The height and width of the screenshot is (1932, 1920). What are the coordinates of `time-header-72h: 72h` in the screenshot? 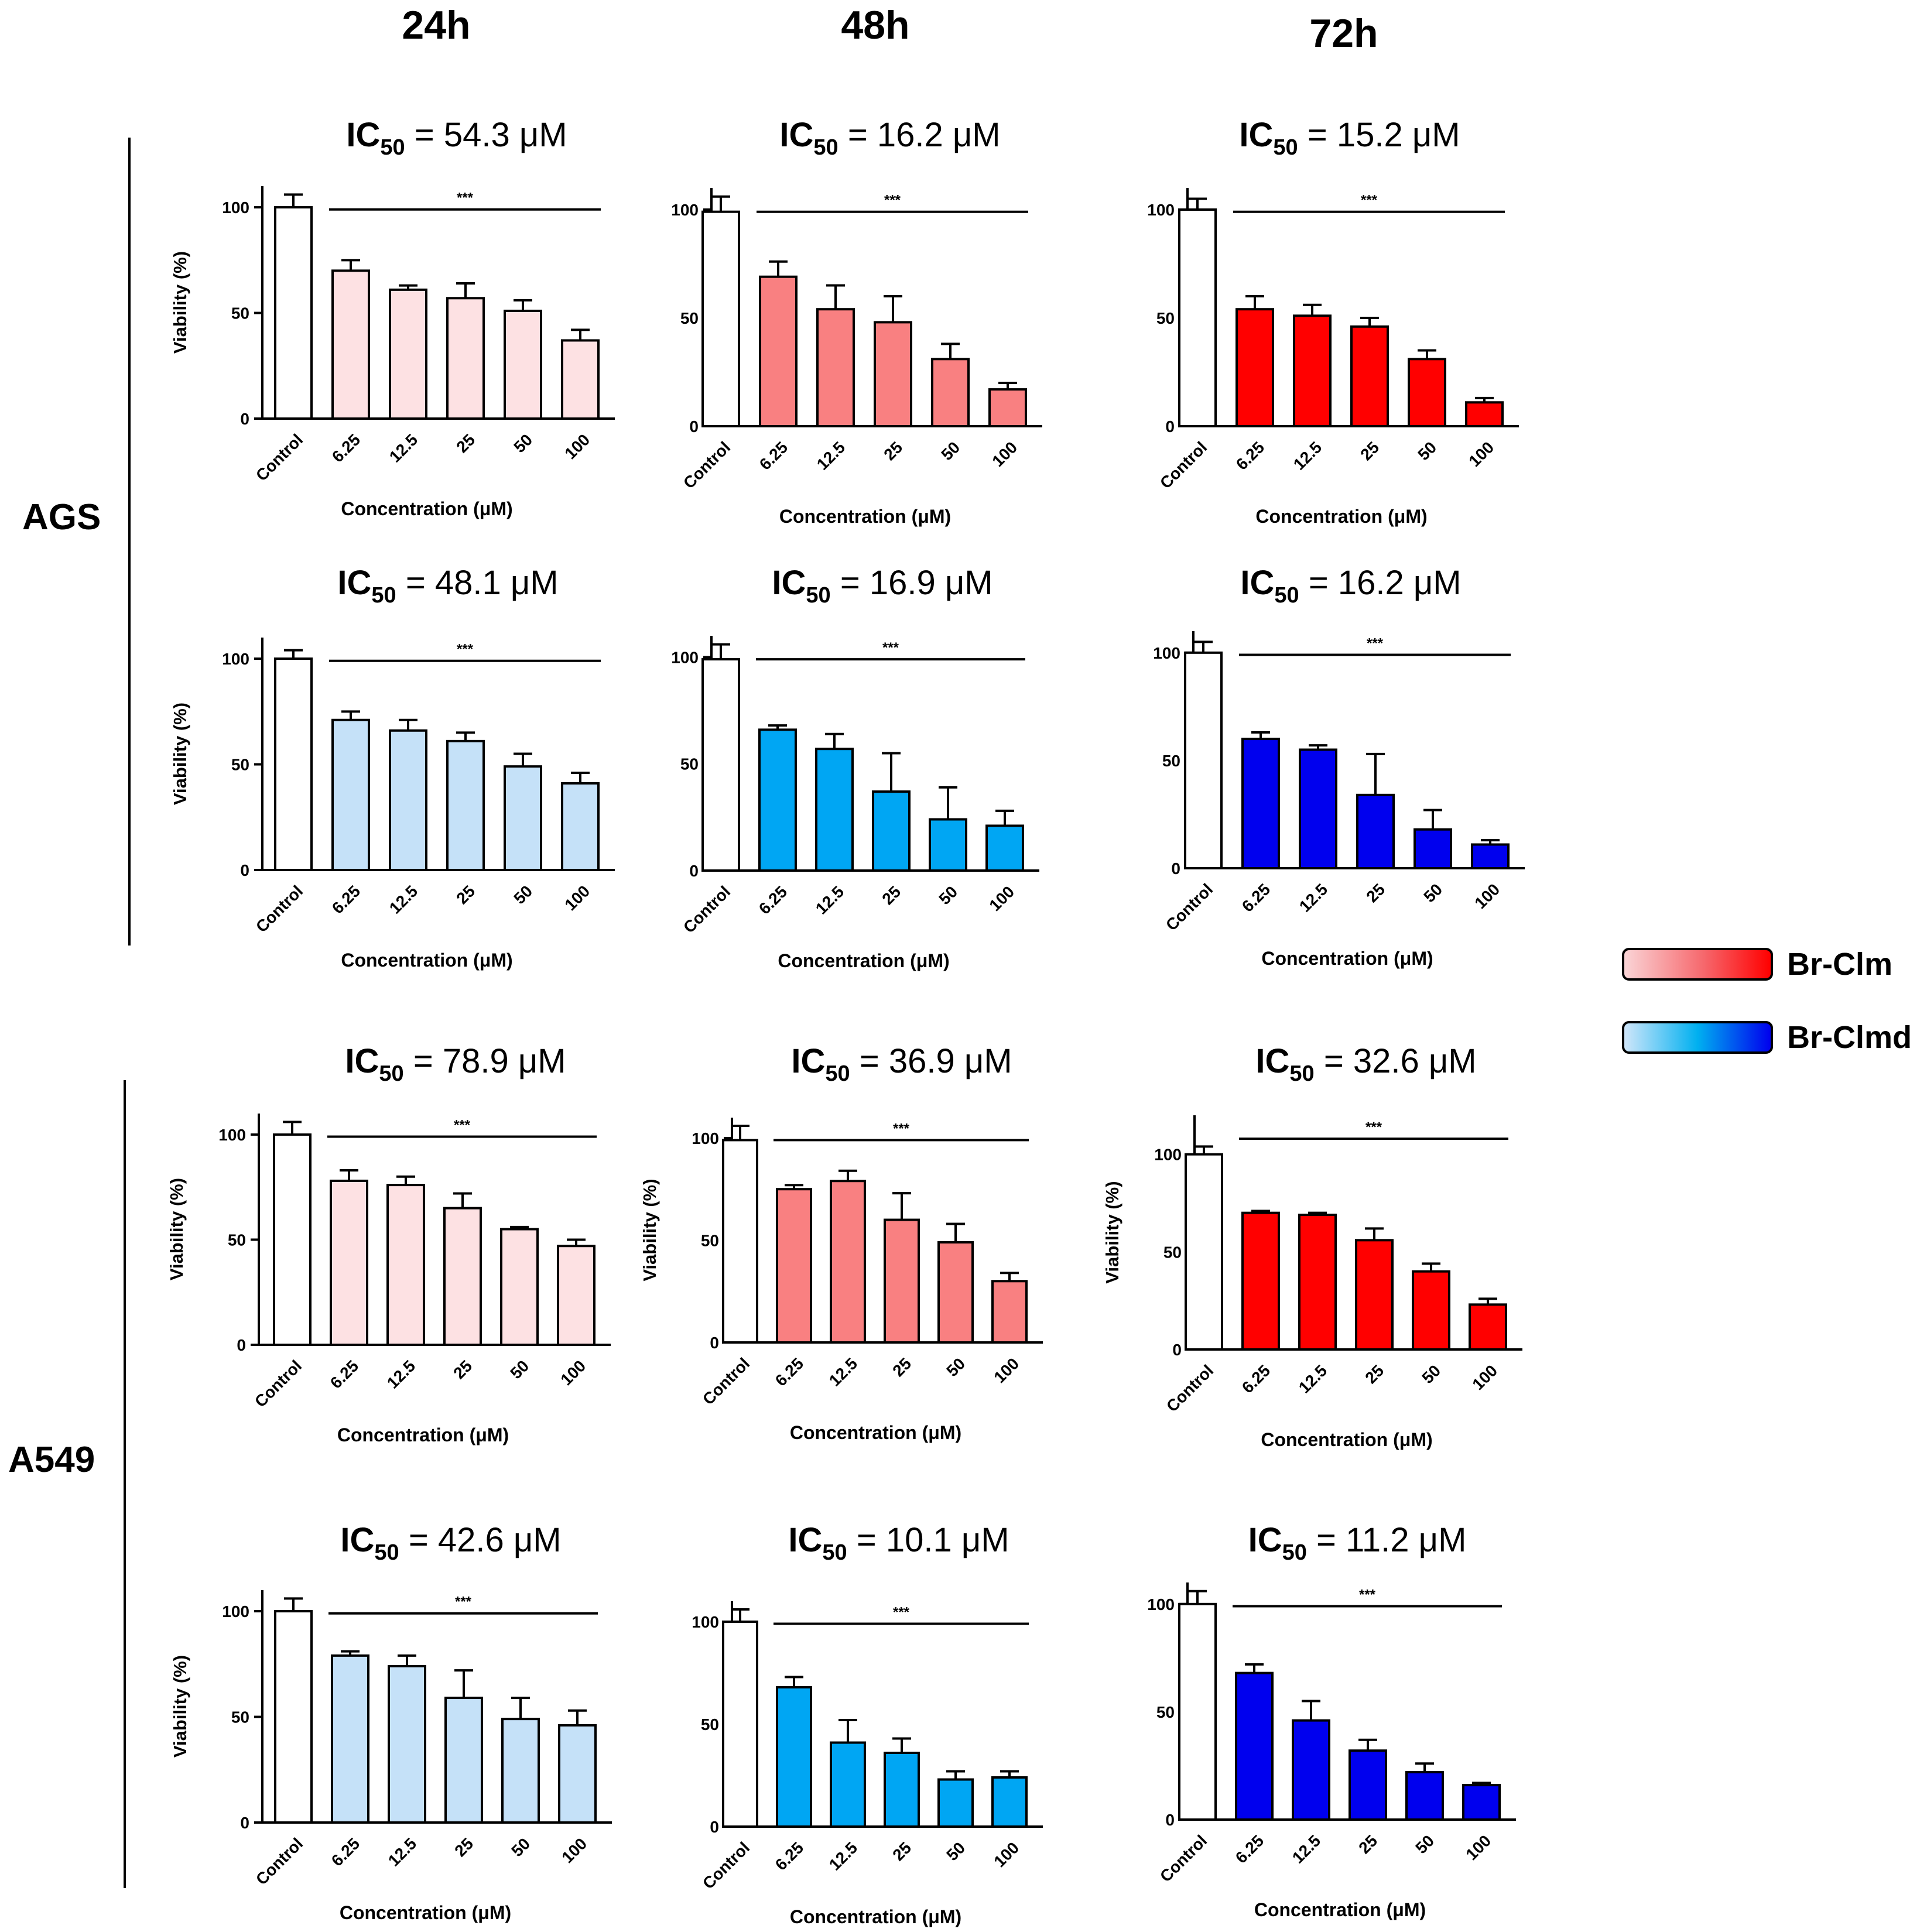 It's located at (1343, 33).